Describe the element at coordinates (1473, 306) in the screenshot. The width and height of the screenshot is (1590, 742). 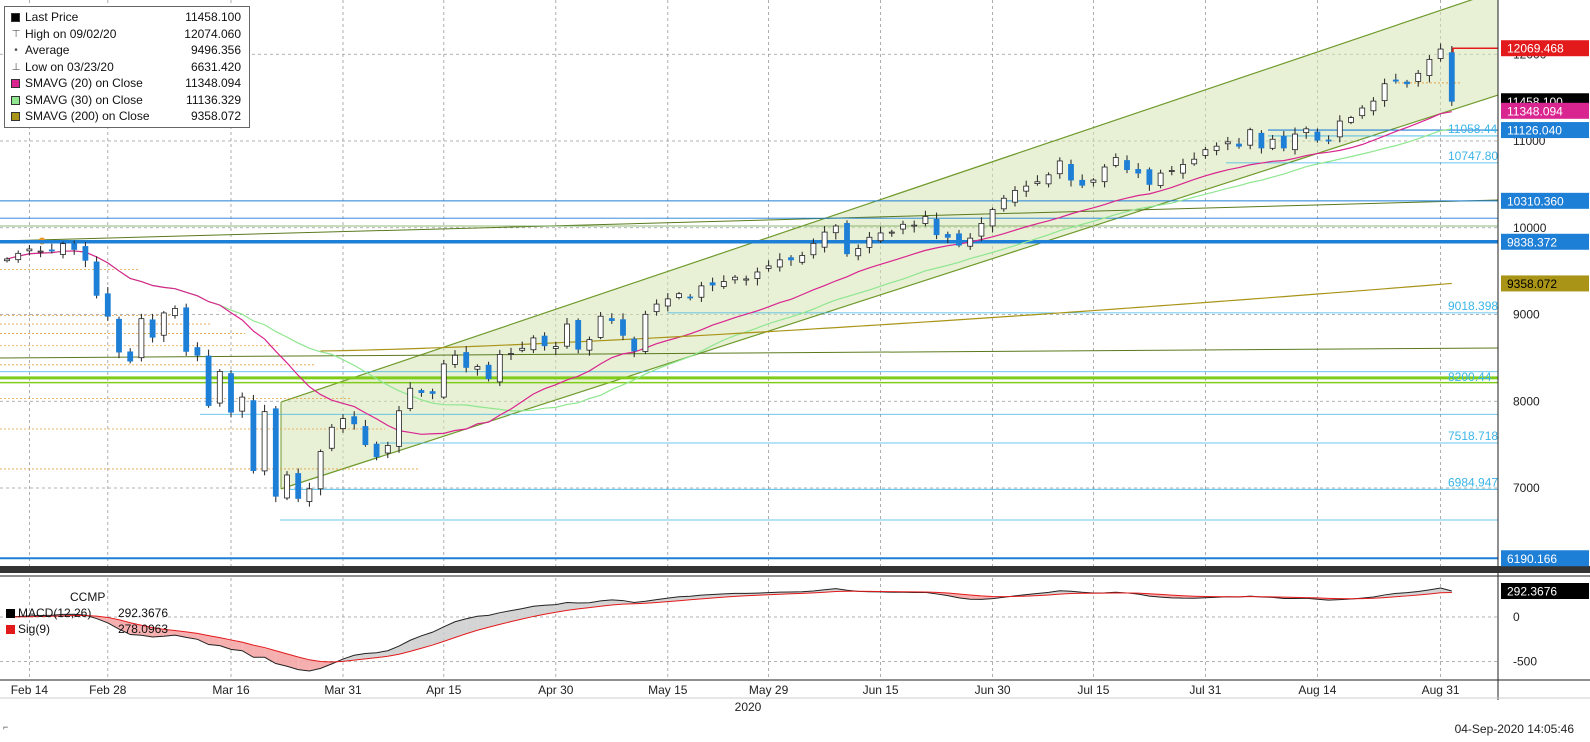
I see `fib-level-label: 9018.398` at that location.